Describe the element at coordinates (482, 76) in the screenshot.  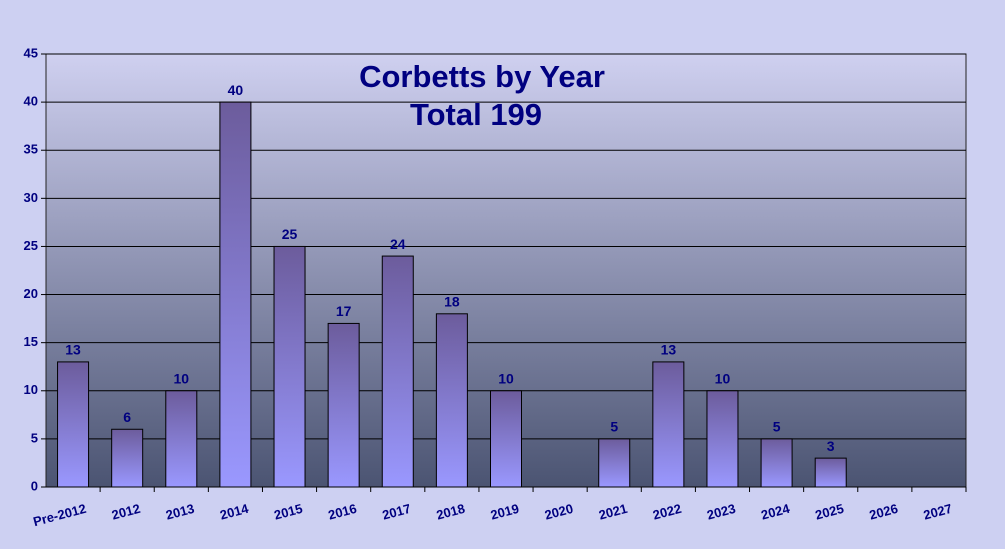
I see `chart-title: Corbetts by Year` at that location.